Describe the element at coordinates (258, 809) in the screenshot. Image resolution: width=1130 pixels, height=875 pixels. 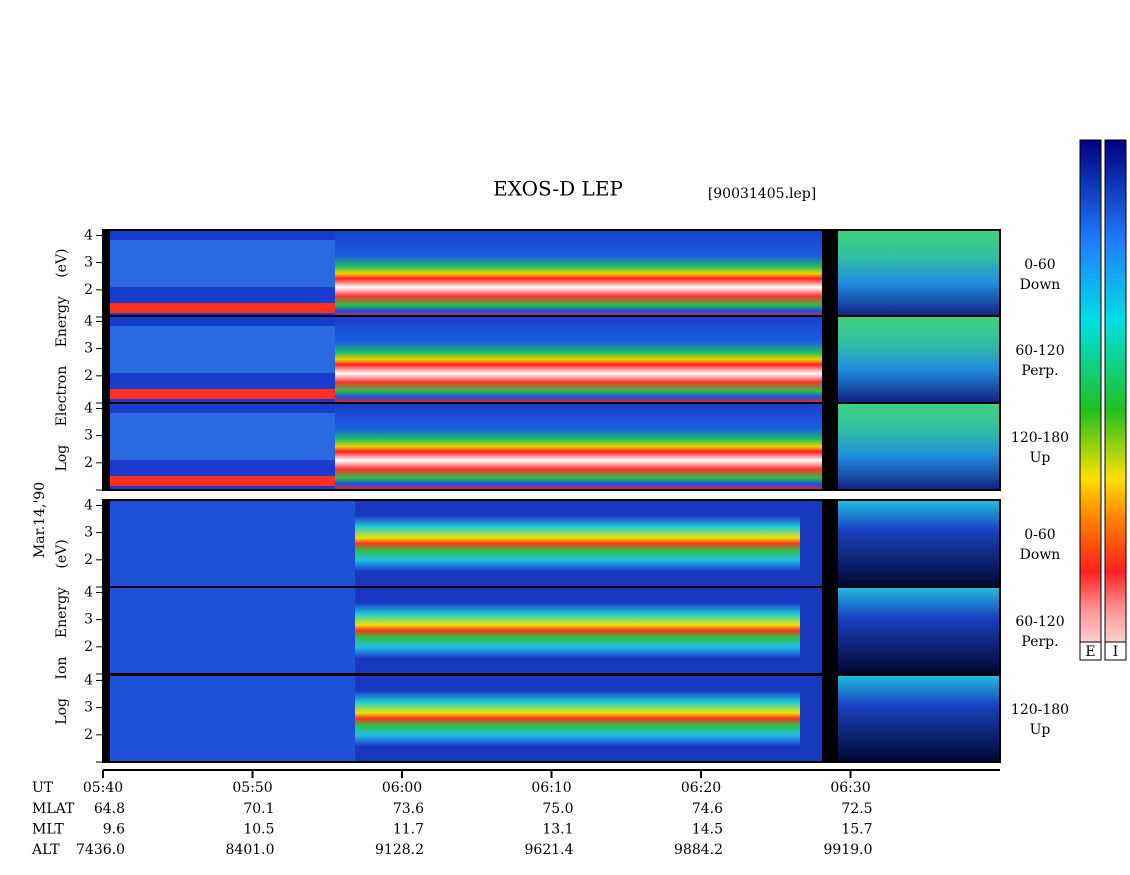
I see `ephemeris-value: 70.1` at that location.